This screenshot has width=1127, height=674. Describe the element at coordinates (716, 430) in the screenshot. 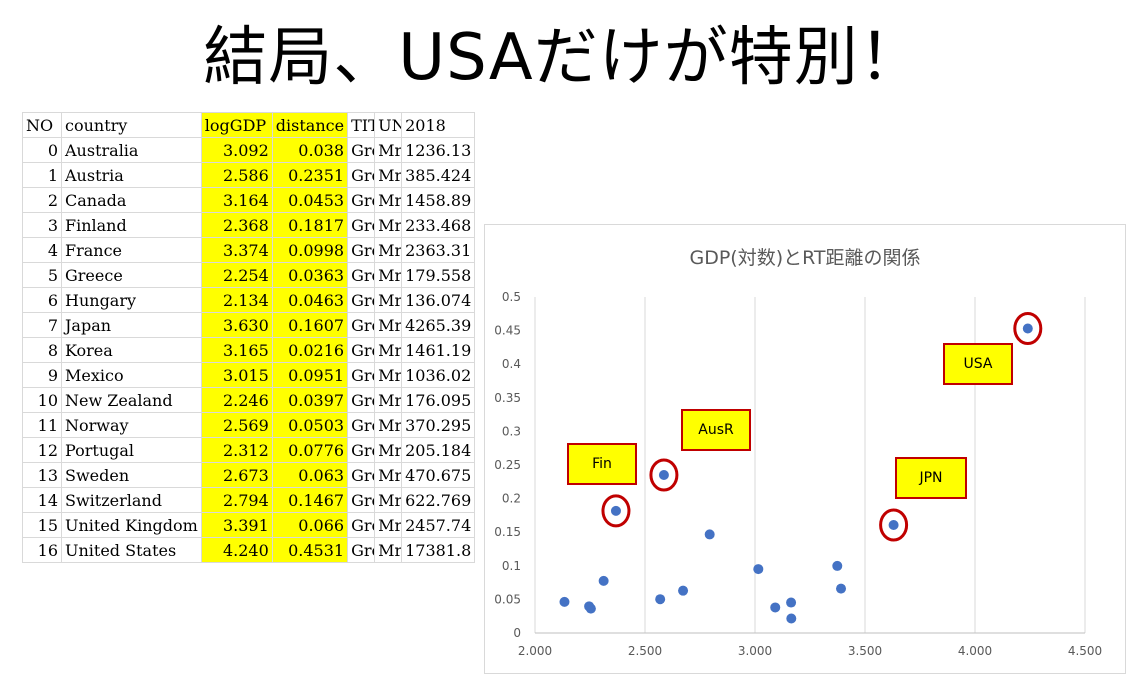

I see `annotation-ausr: AusR` at that location.